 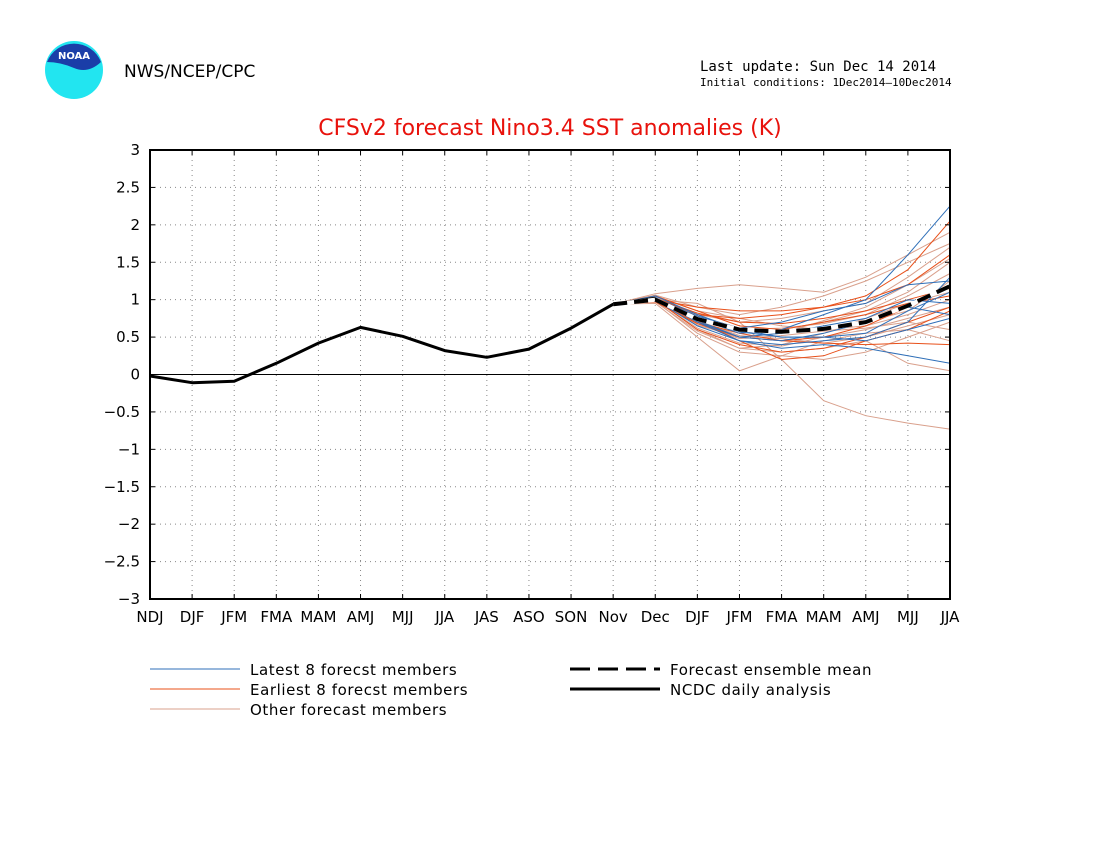 What do you see at coordinates (189, 72) in the screenshot?
I see `organization-label: NWS/NCEP/CPC` at bounding box center [189, 72].